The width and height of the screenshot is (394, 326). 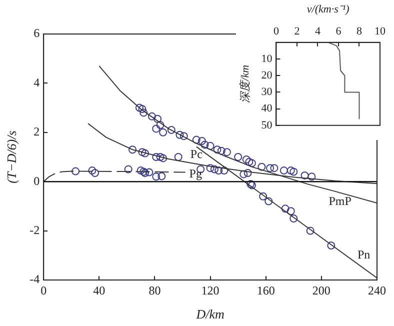 What do you see at coordinates (37, 131) in the screenshot?
I see `y-tick-label: 2` at bounding box center [37, 131].